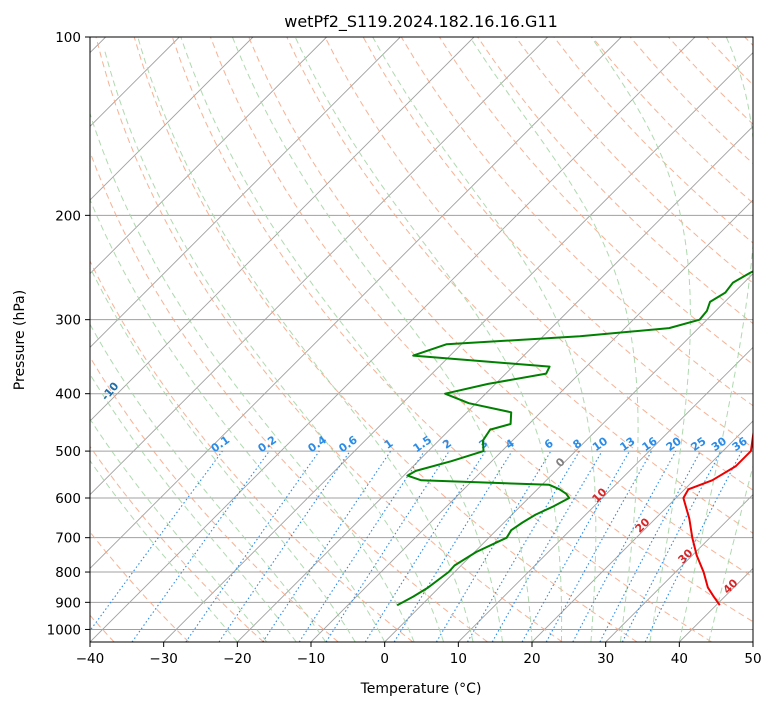  Describe the element at coordinates (679, 659) in the screenshot. I see `x-tick-label: 40` at that location.